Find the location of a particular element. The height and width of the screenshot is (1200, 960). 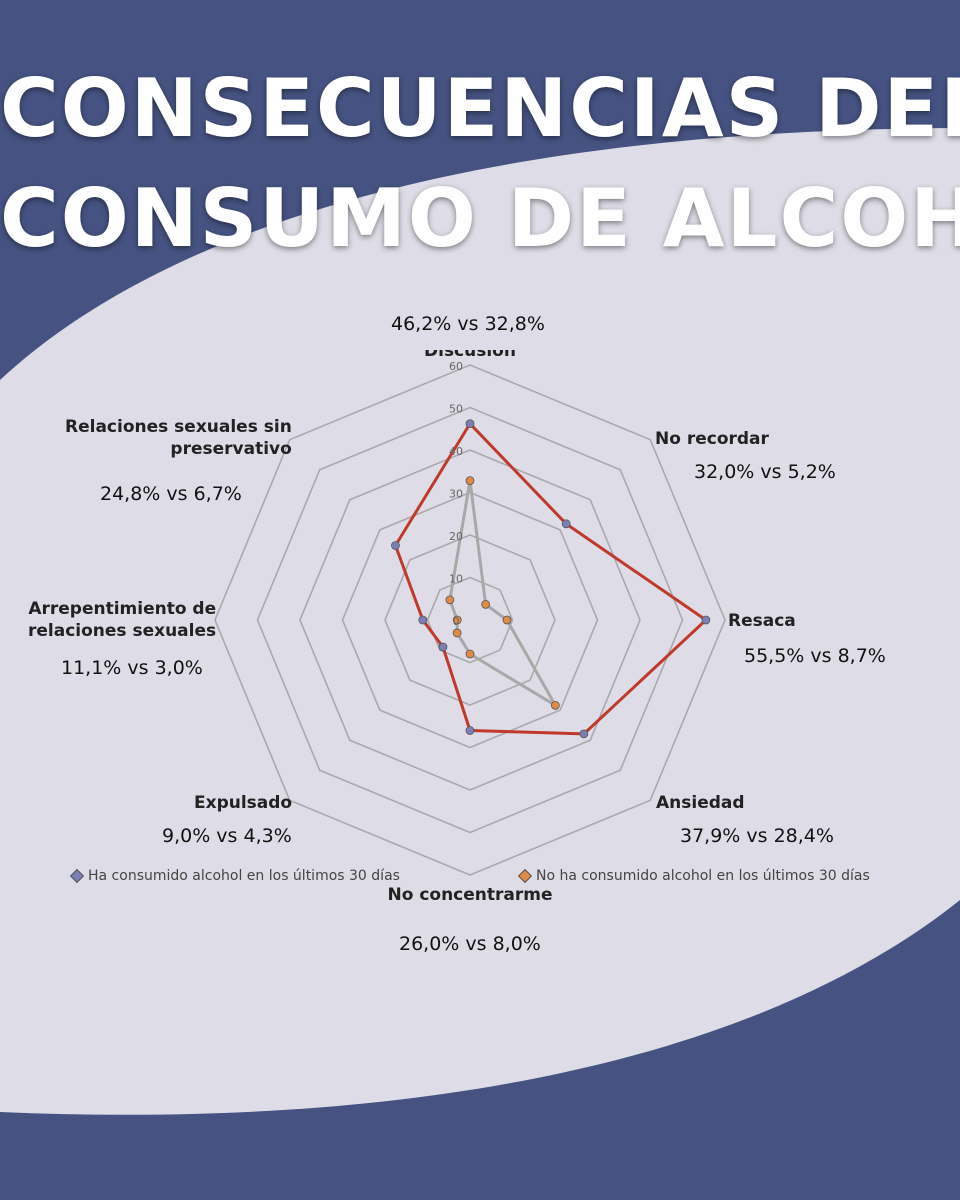

tick-label-60: 60 is located at coordinates (456, 366).